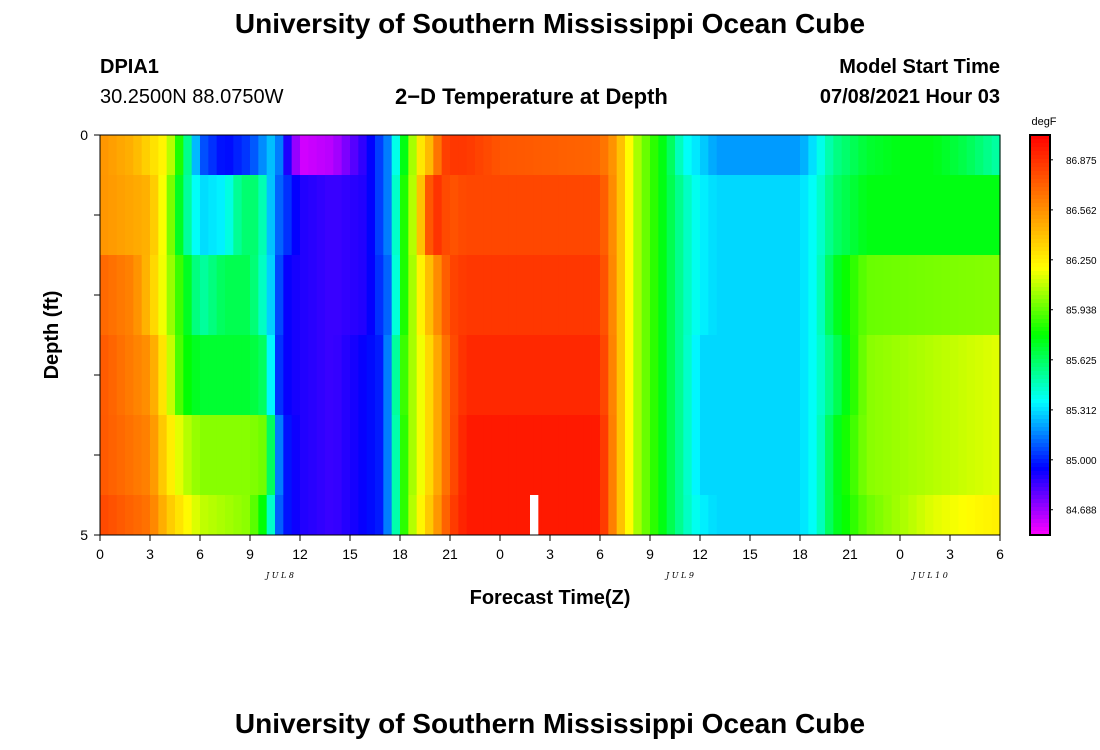  What do you see at coordinates (192, 97) in the screenshot?
I see `station-location: 30.2500N 88.0750W` at bounding box center [192, 97].